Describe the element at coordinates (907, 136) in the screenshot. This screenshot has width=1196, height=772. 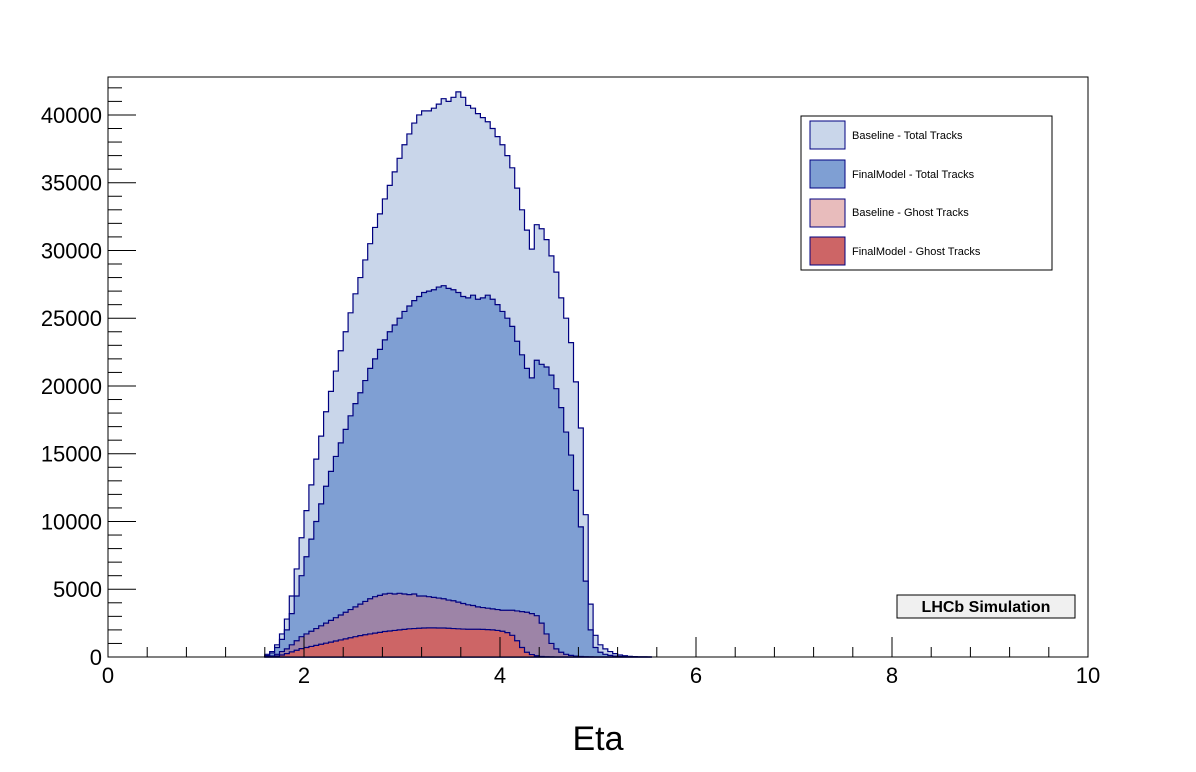
I see `legend-label-baseline-total: Baseline - Total Tracks` at that location.